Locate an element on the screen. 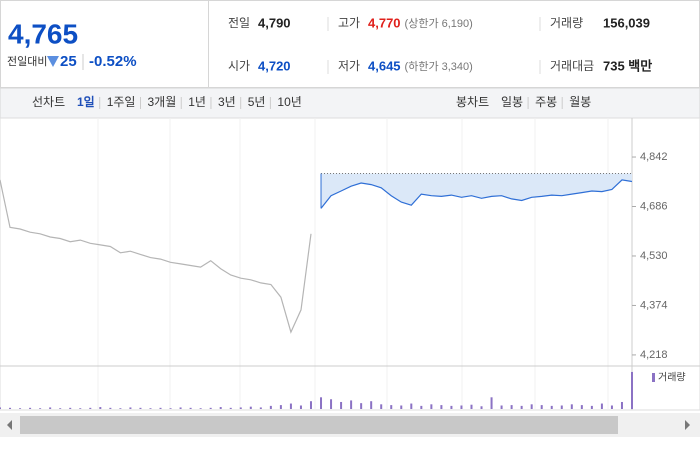 The width and height of the screenshot is (700, 450). y-tick-label: 4,218 is located at coordinates (654, 355).